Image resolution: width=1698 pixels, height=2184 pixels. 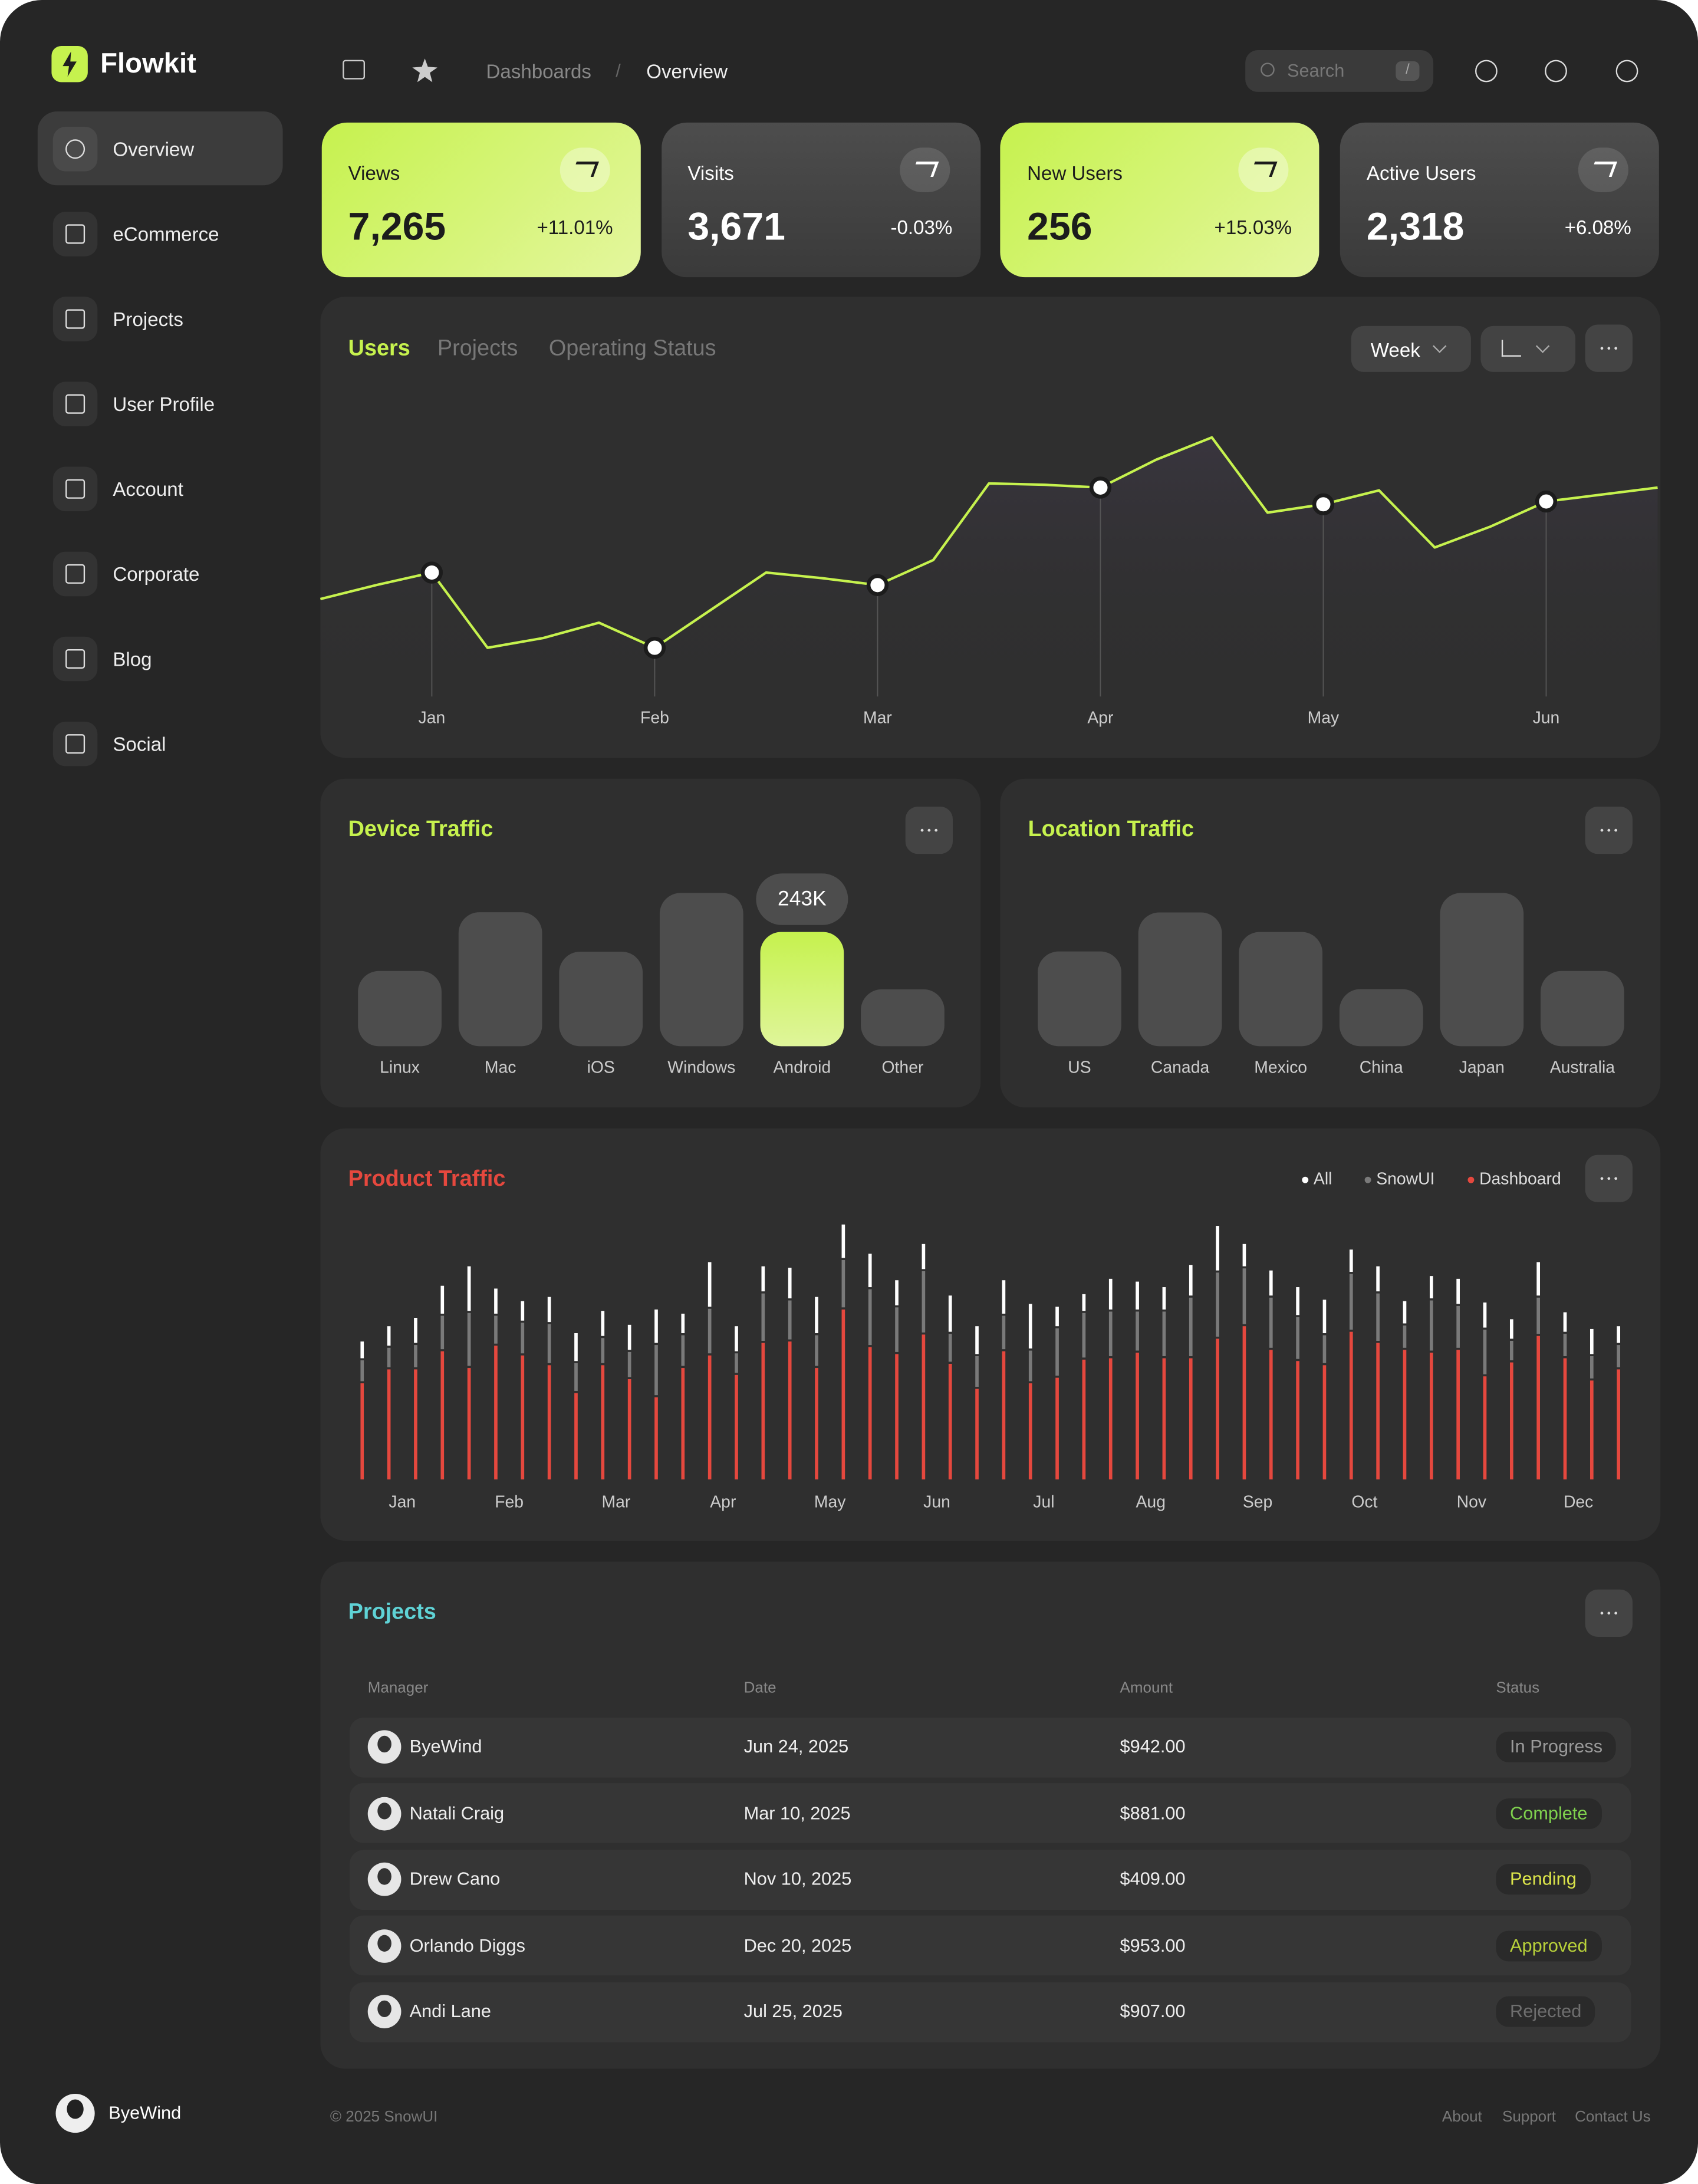 I want to click on x-tick-label: Feb, so click(x=509, y=1502).